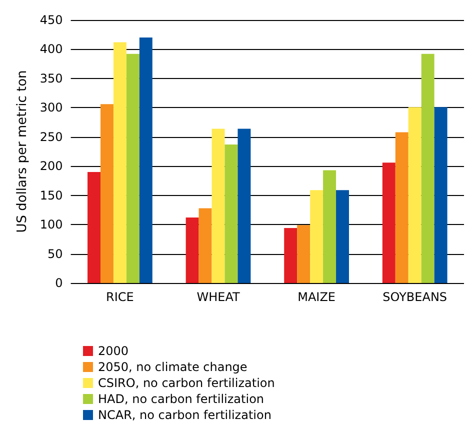 The width and height of the screenshot is (474, 434). What do you see at coordinates (59, 283) in the screenshot?
I see `y-tick-label: 0` at bounding box center [59, 283].